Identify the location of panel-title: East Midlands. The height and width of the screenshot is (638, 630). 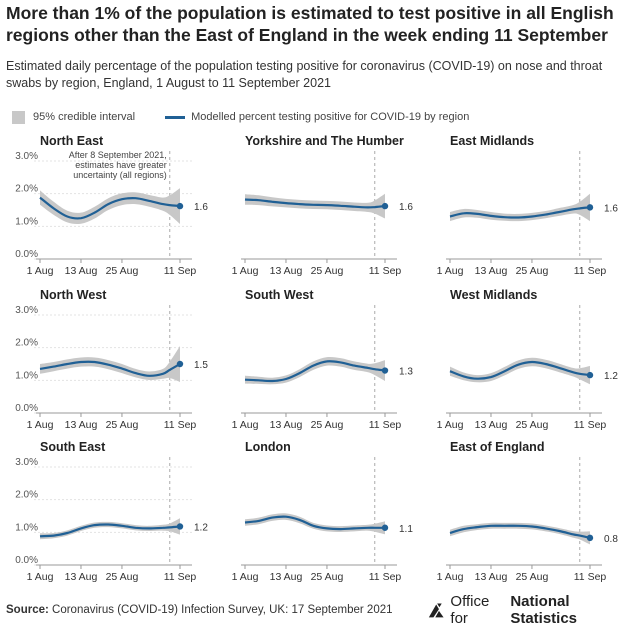
(492, 141).